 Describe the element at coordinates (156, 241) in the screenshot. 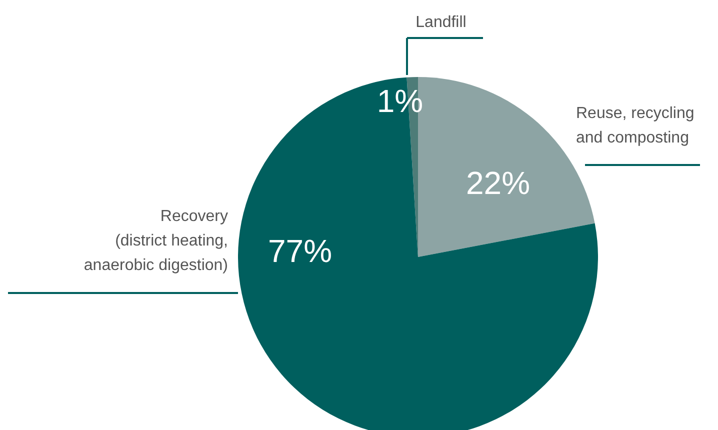

I see `slice-label: Recovery (district heating, anaerobic digestion)` at that location.